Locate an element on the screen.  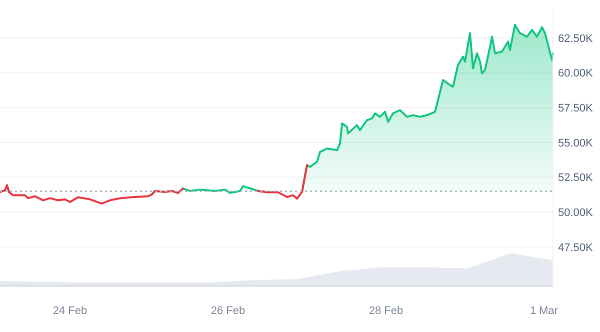
y-tick-label: 60.00K is located at coordinates (576, 74).